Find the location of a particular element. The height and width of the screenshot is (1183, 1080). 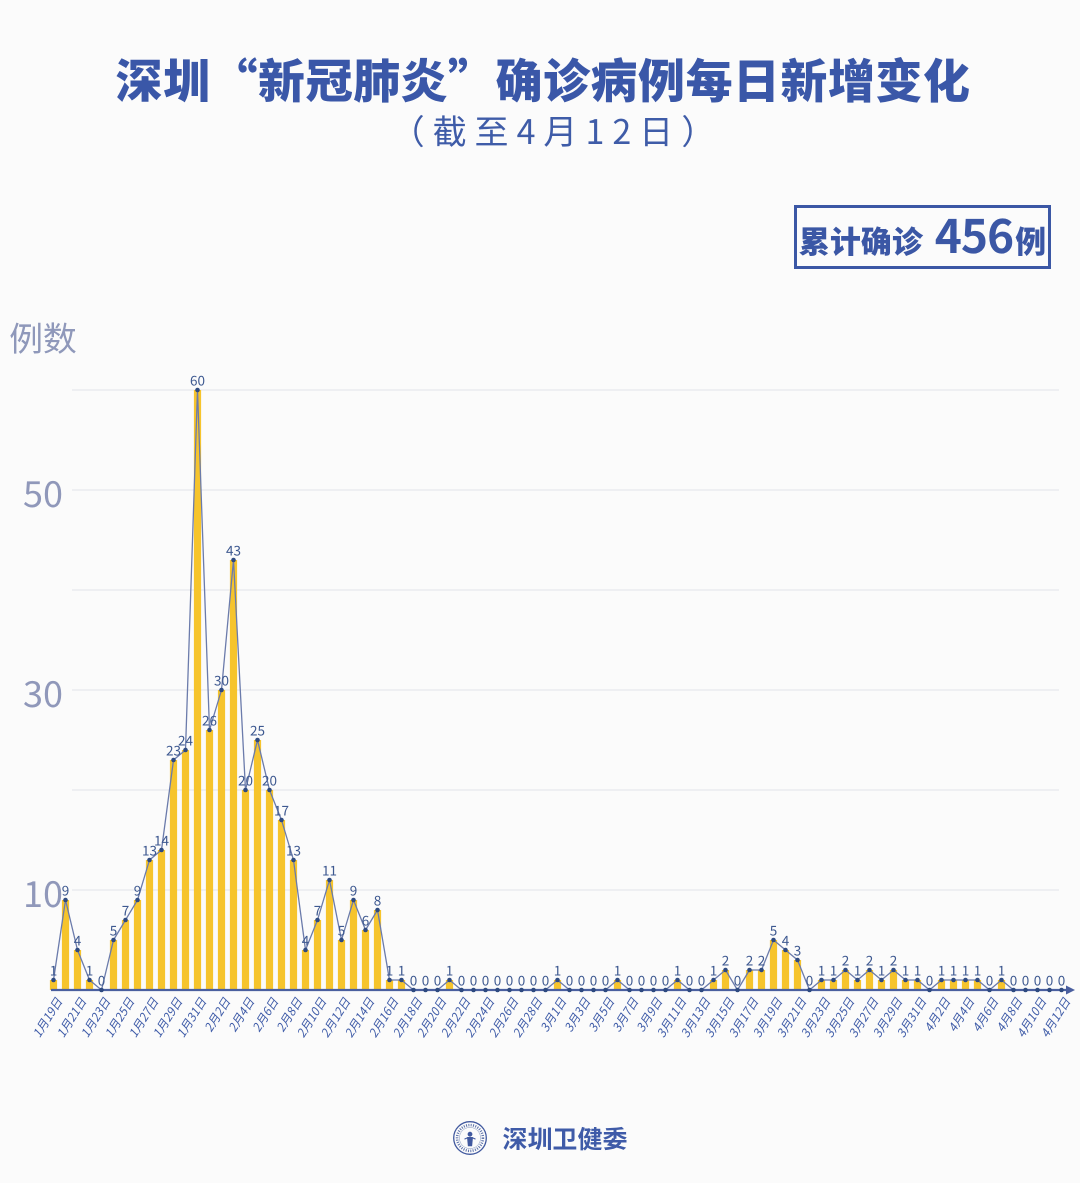

svg-text: 3 is located at coordinates (798, 950).